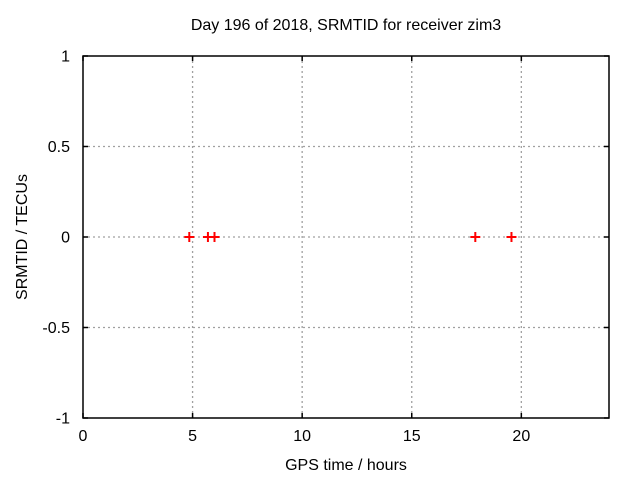  I want to click on x-tick-label: 5, so click(192, 436).